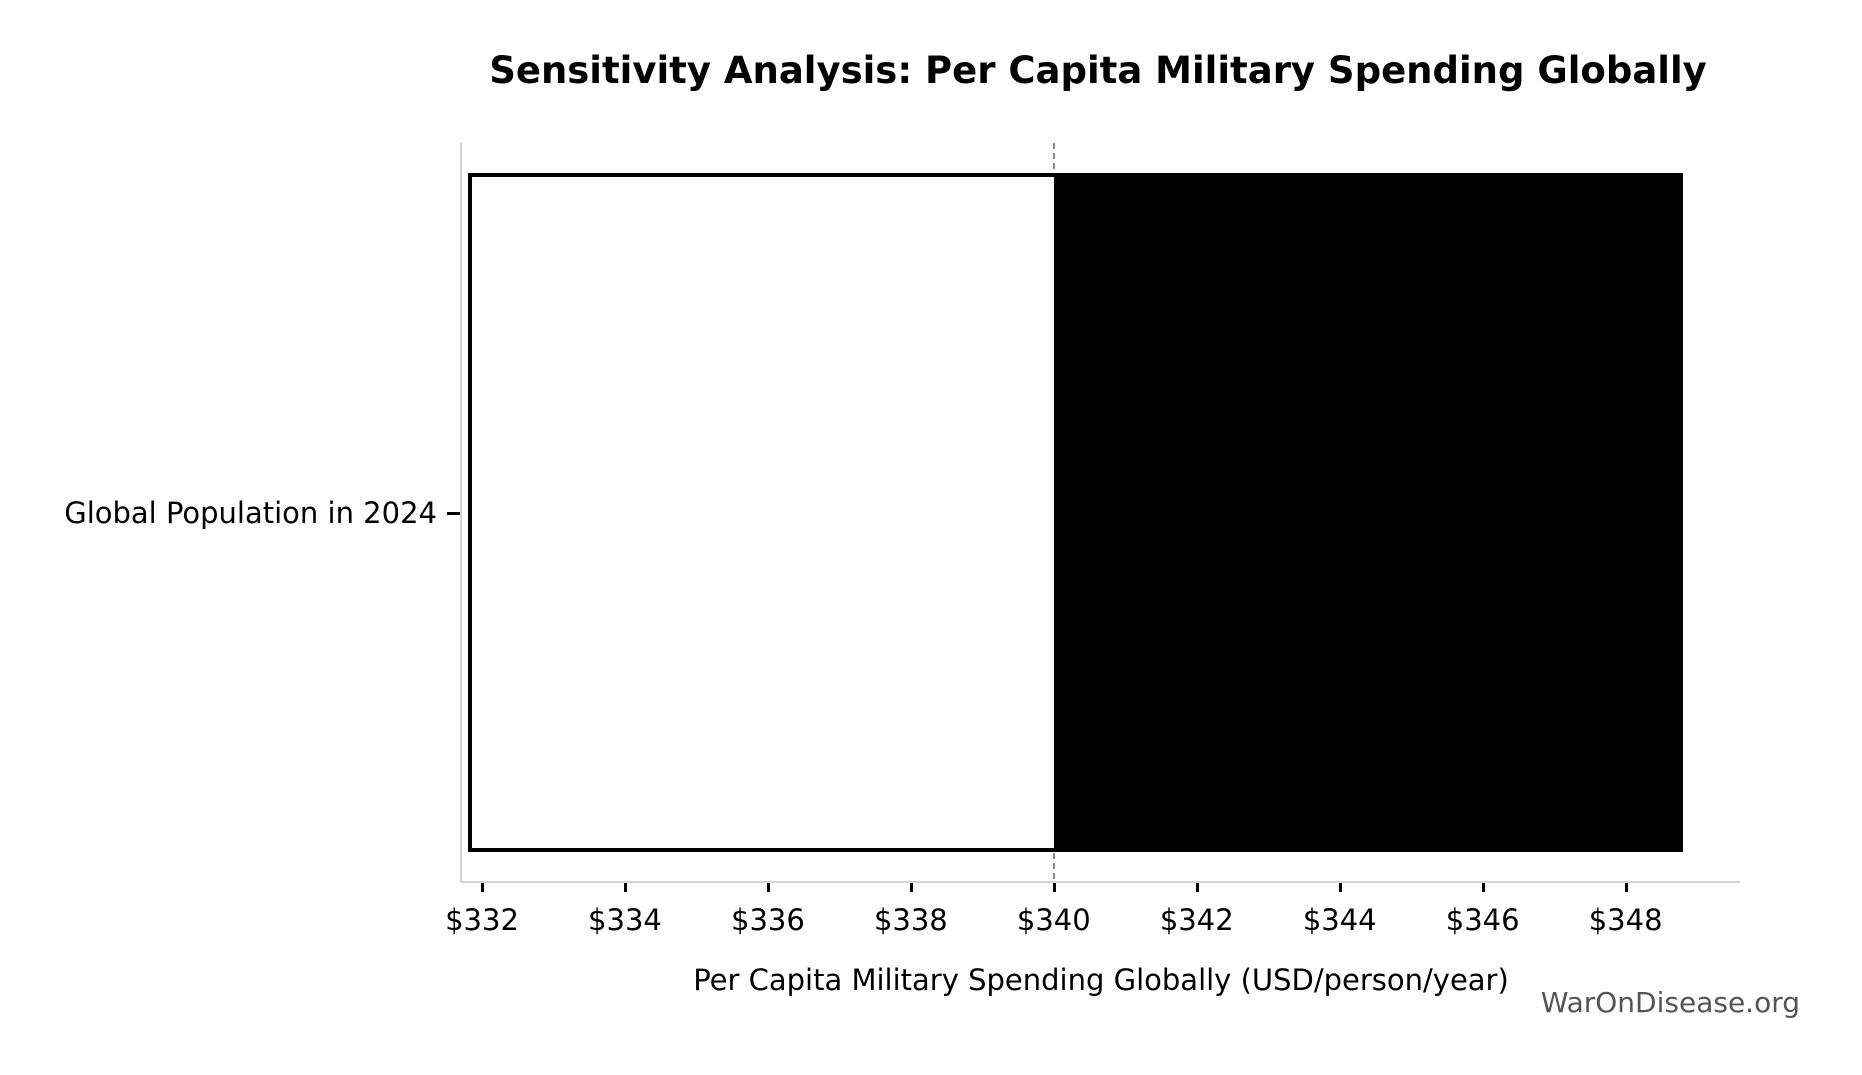  What do you see at coordinates (250, 513) in the screenshot?
I see `y-axis-category-label: Global Population in 2024` at bounding box center [250, 513].